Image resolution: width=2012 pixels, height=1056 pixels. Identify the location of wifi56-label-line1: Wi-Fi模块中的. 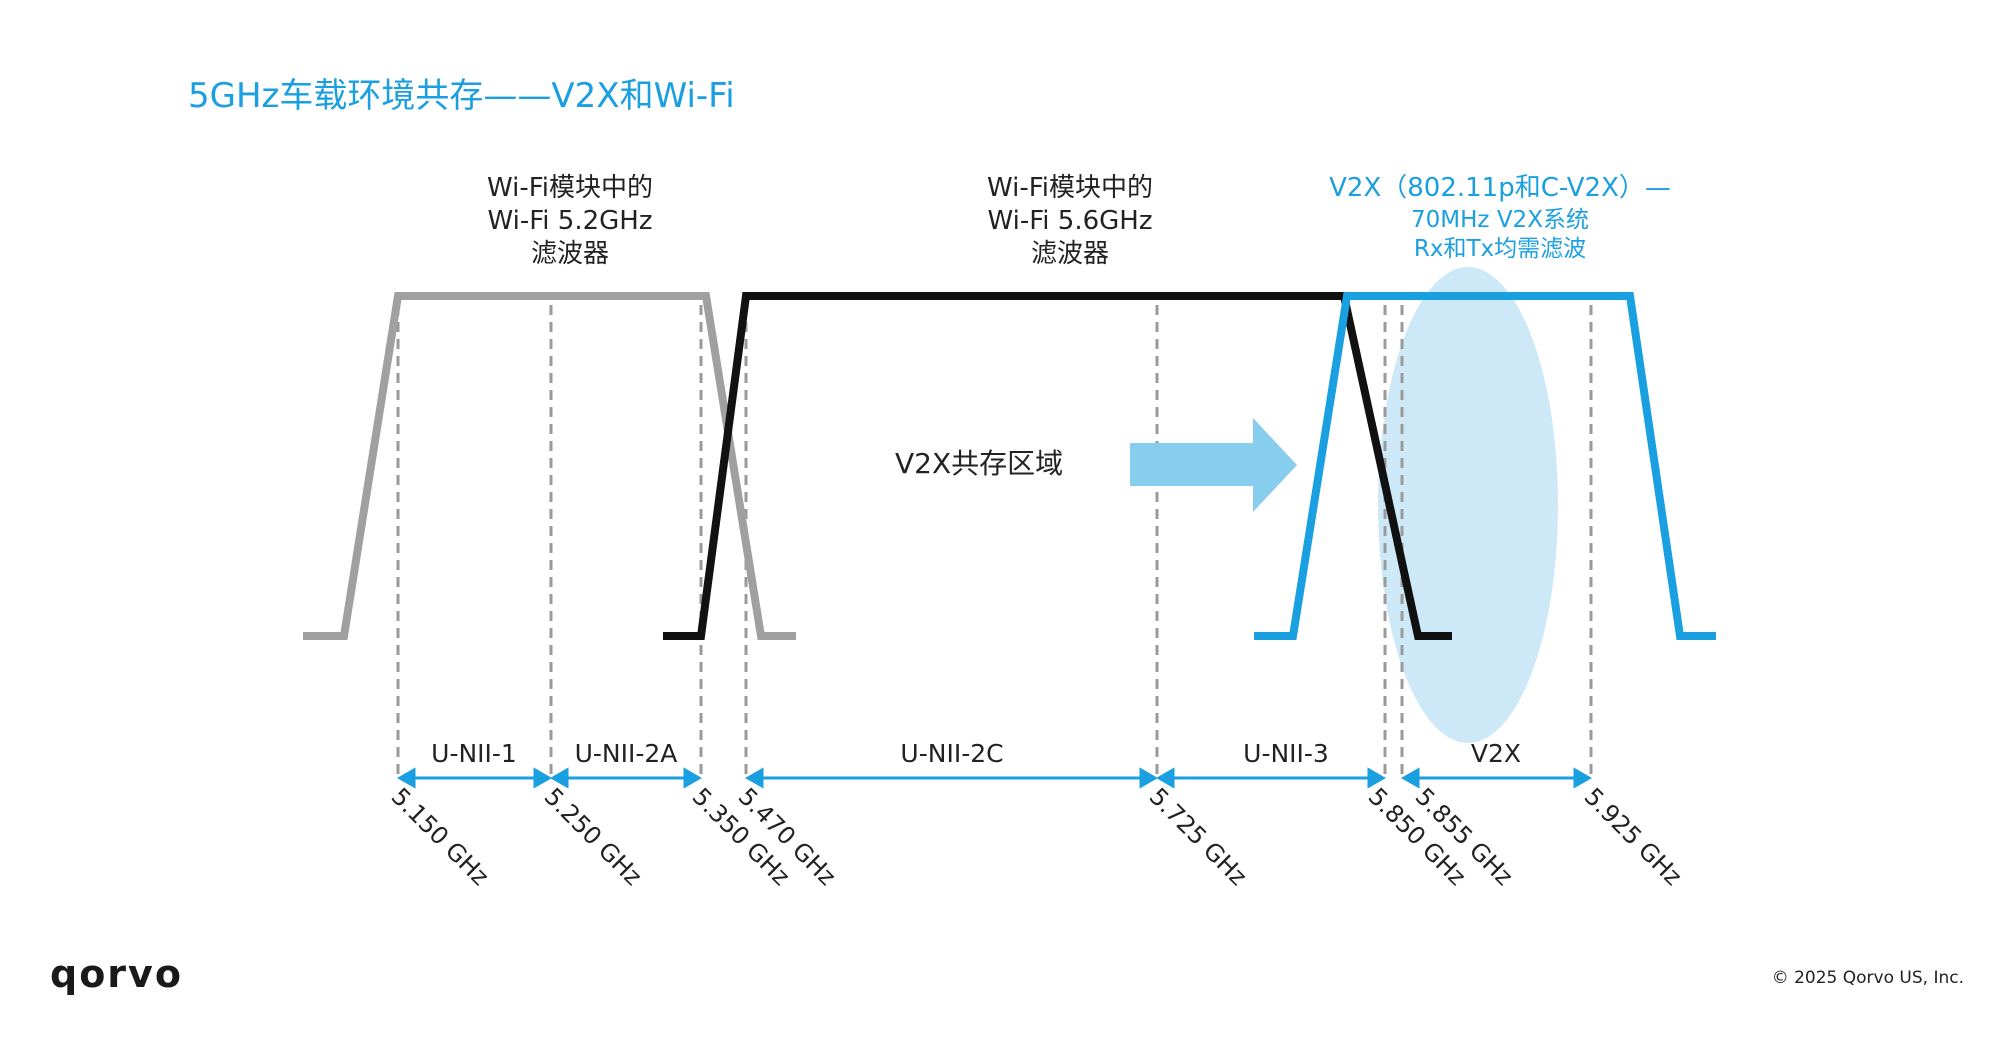
(1070, 188).